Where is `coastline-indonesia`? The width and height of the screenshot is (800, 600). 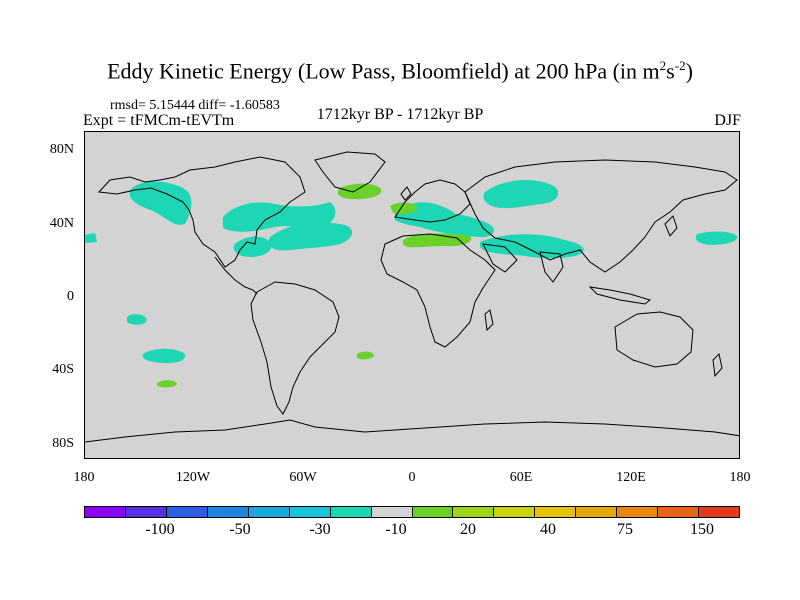
coastline-indonesia is located at coordinates (620, 295).